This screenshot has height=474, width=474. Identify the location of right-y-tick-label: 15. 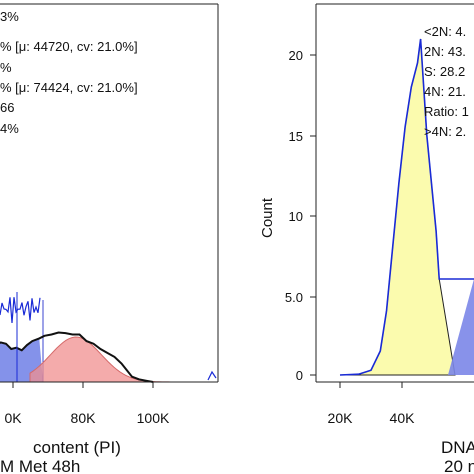
(296, 136).